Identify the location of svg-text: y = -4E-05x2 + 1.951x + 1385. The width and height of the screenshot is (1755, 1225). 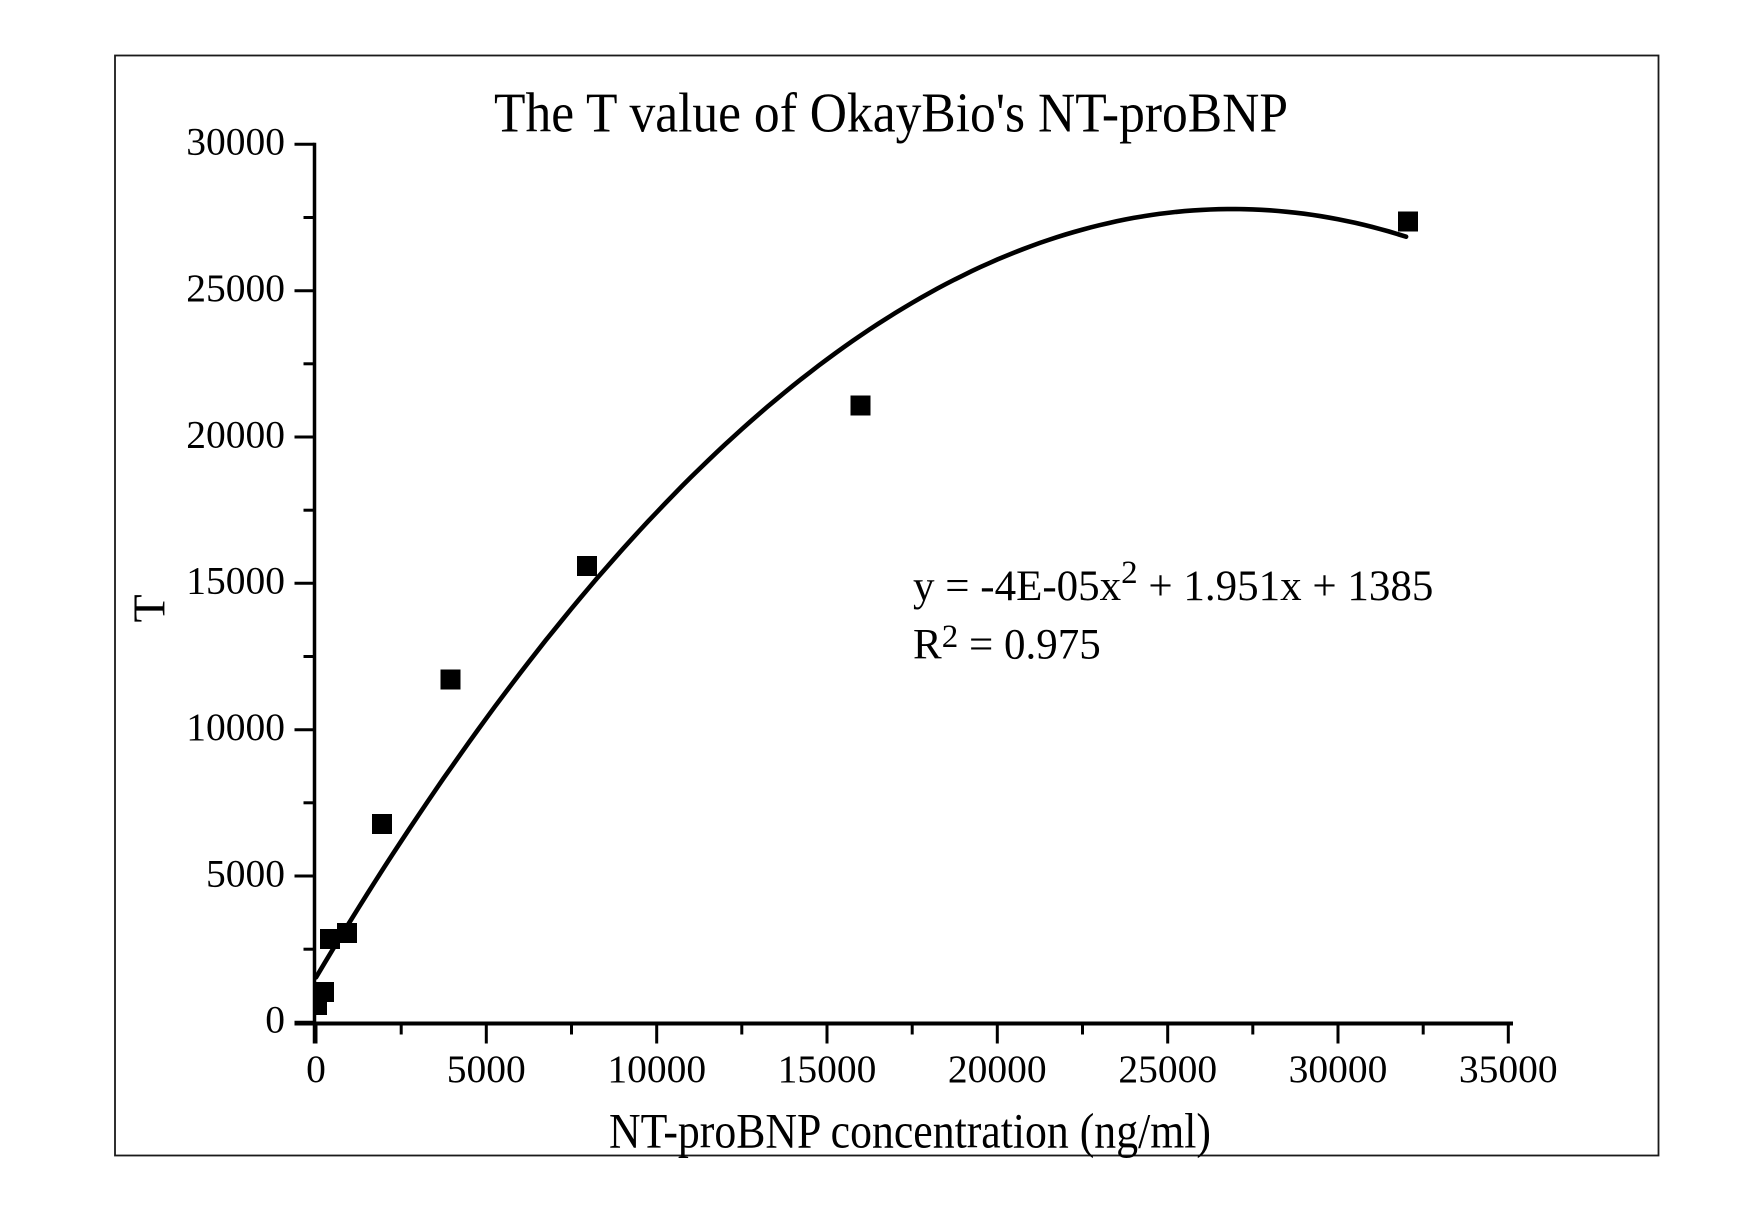
(1173, 582).